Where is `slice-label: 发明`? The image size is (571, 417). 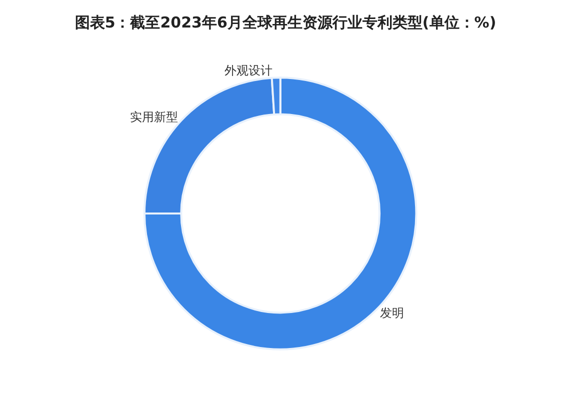
slice-label: 发明 is located at coordinates (392, 313).